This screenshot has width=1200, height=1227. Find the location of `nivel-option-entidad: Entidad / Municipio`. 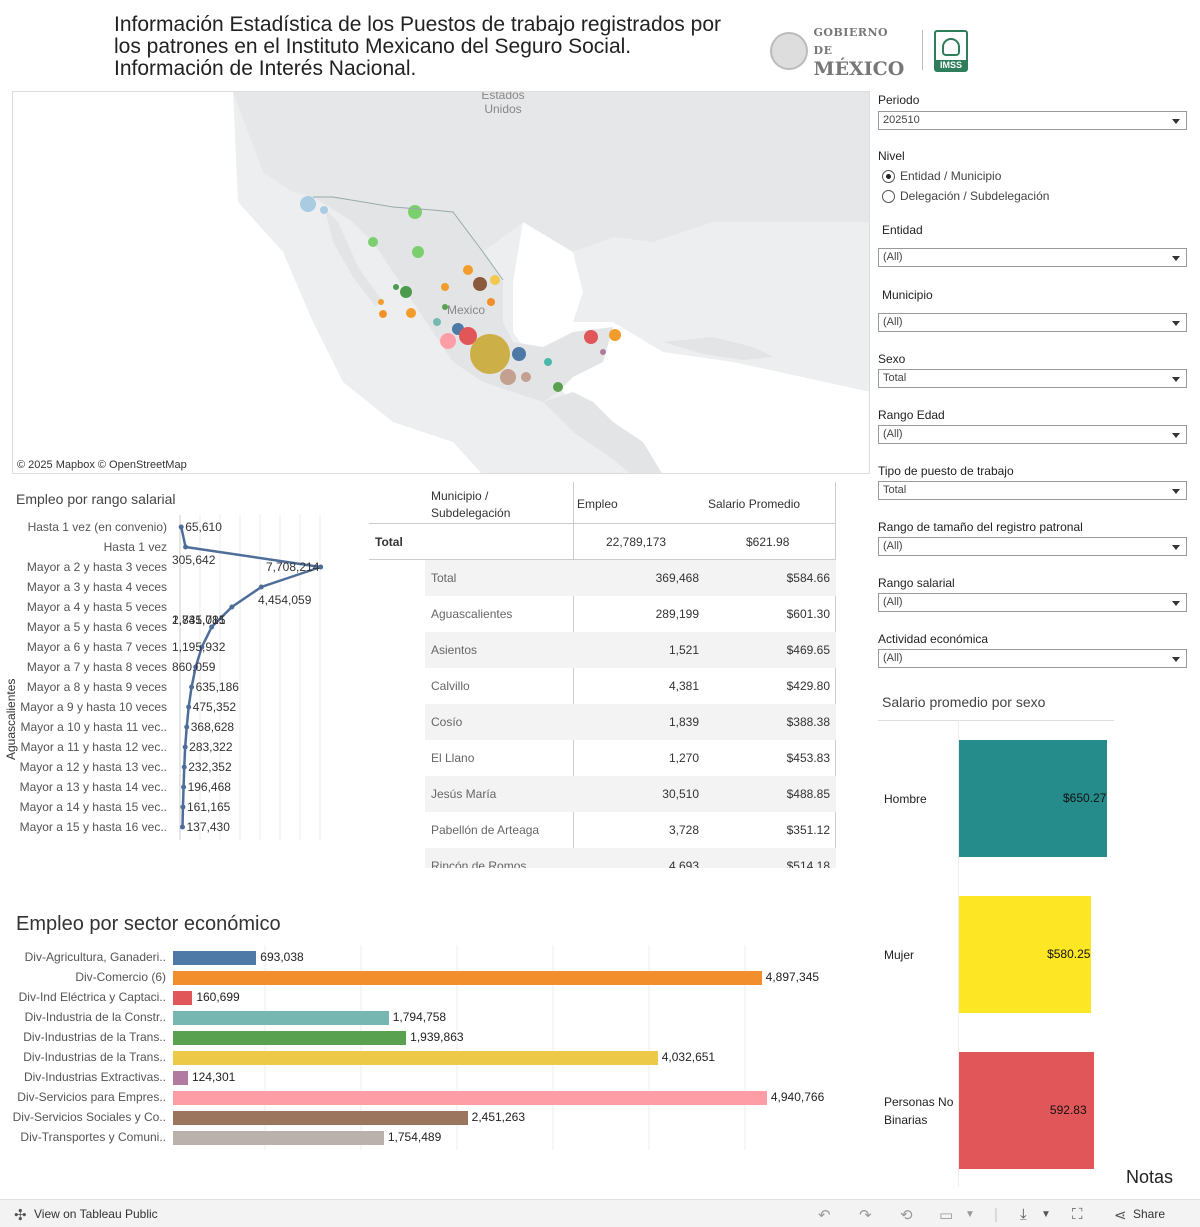

nivel-option-entidad: Entidad / Municipio is located at coordinates (941, 176).